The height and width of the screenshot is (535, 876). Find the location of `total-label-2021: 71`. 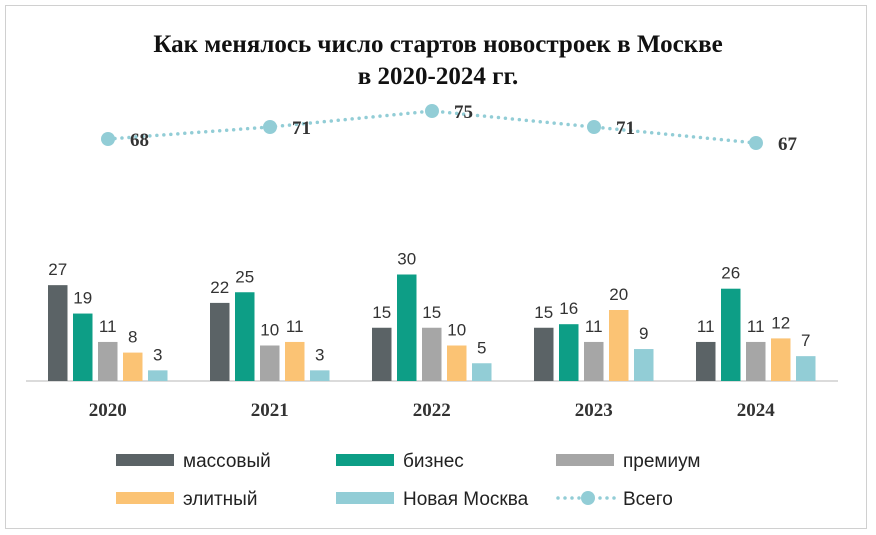

total-label-2021: 71 is located at coordinates (301, 128).